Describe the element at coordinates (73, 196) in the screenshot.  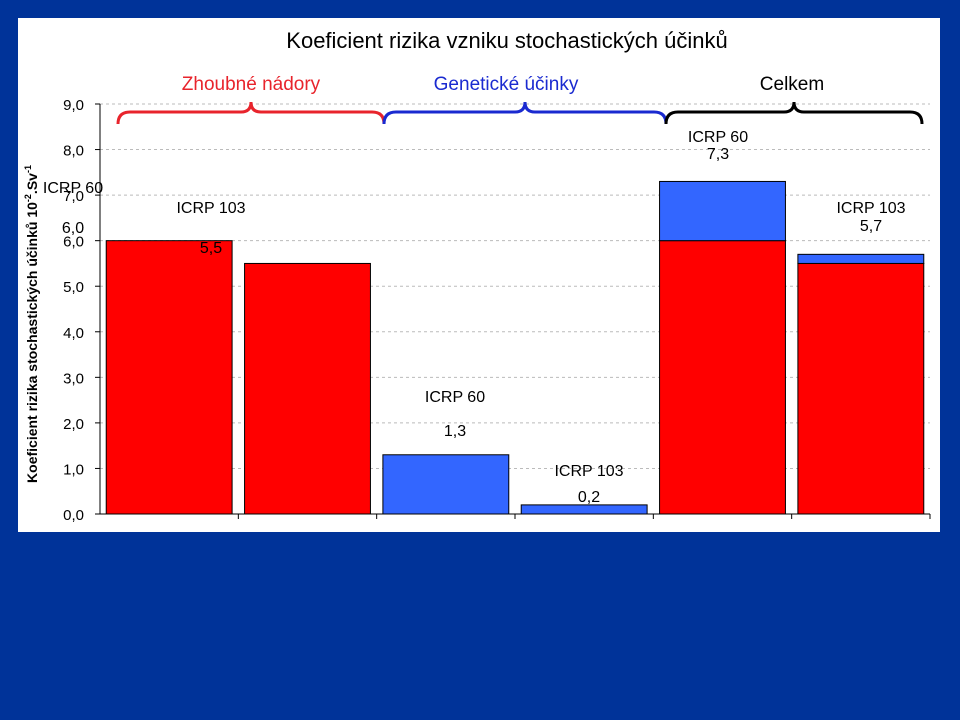
I see `y-tick-label: 7,0` at that location.